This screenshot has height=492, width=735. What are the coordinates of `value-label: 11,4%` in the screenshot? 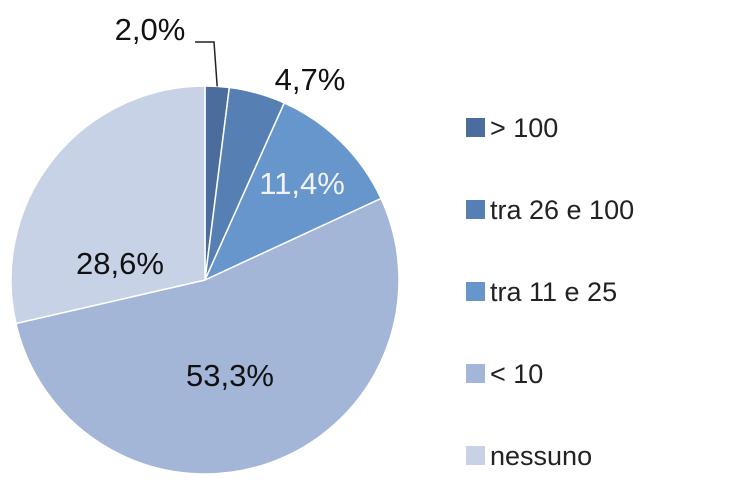 It's located at (302, 183).